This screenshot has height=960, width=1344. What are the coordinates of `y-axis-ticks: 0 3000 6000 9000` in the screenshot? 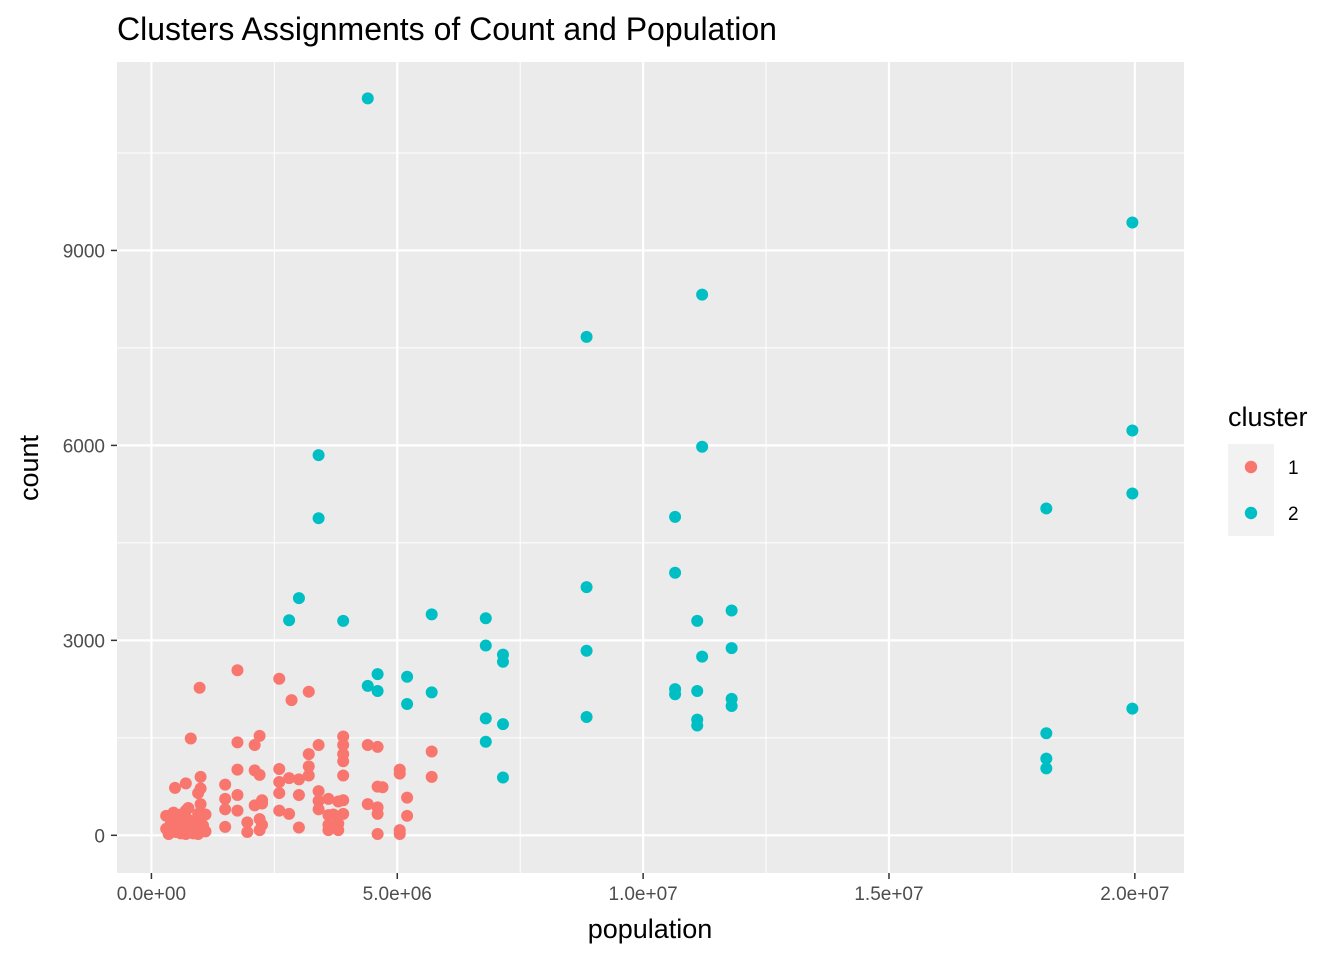 It's located at (90, 544).